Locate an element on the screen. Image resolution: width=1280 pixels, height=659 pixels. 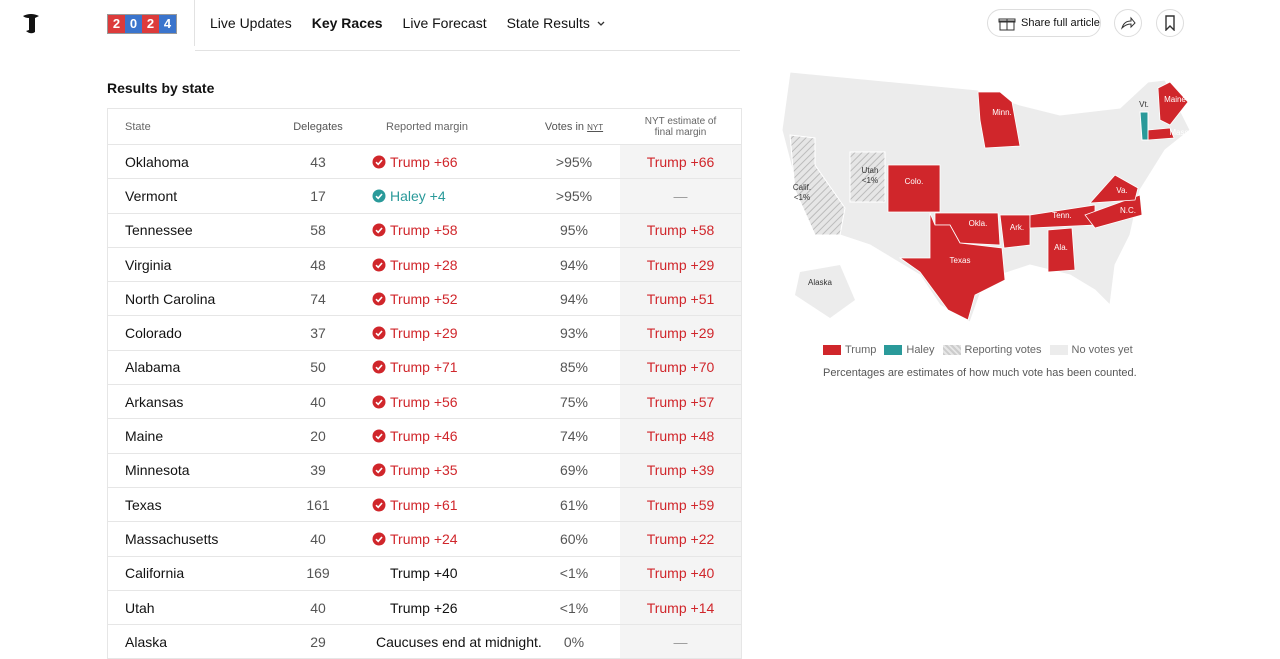
reported-margin: Trump +24 is located at coordinates (424, 538).